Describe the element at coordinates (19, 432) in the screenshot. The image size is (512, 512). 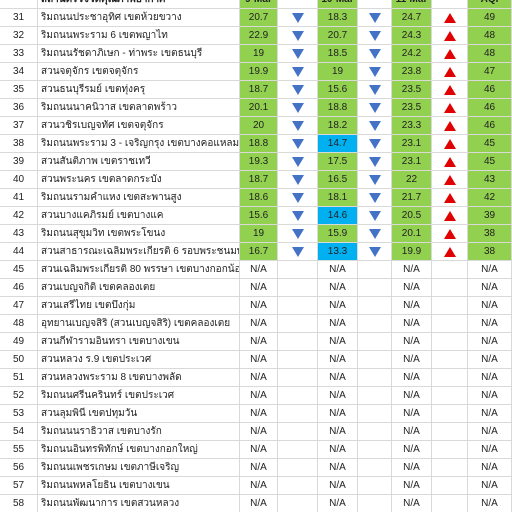
I see `row-number: 54` at that location.